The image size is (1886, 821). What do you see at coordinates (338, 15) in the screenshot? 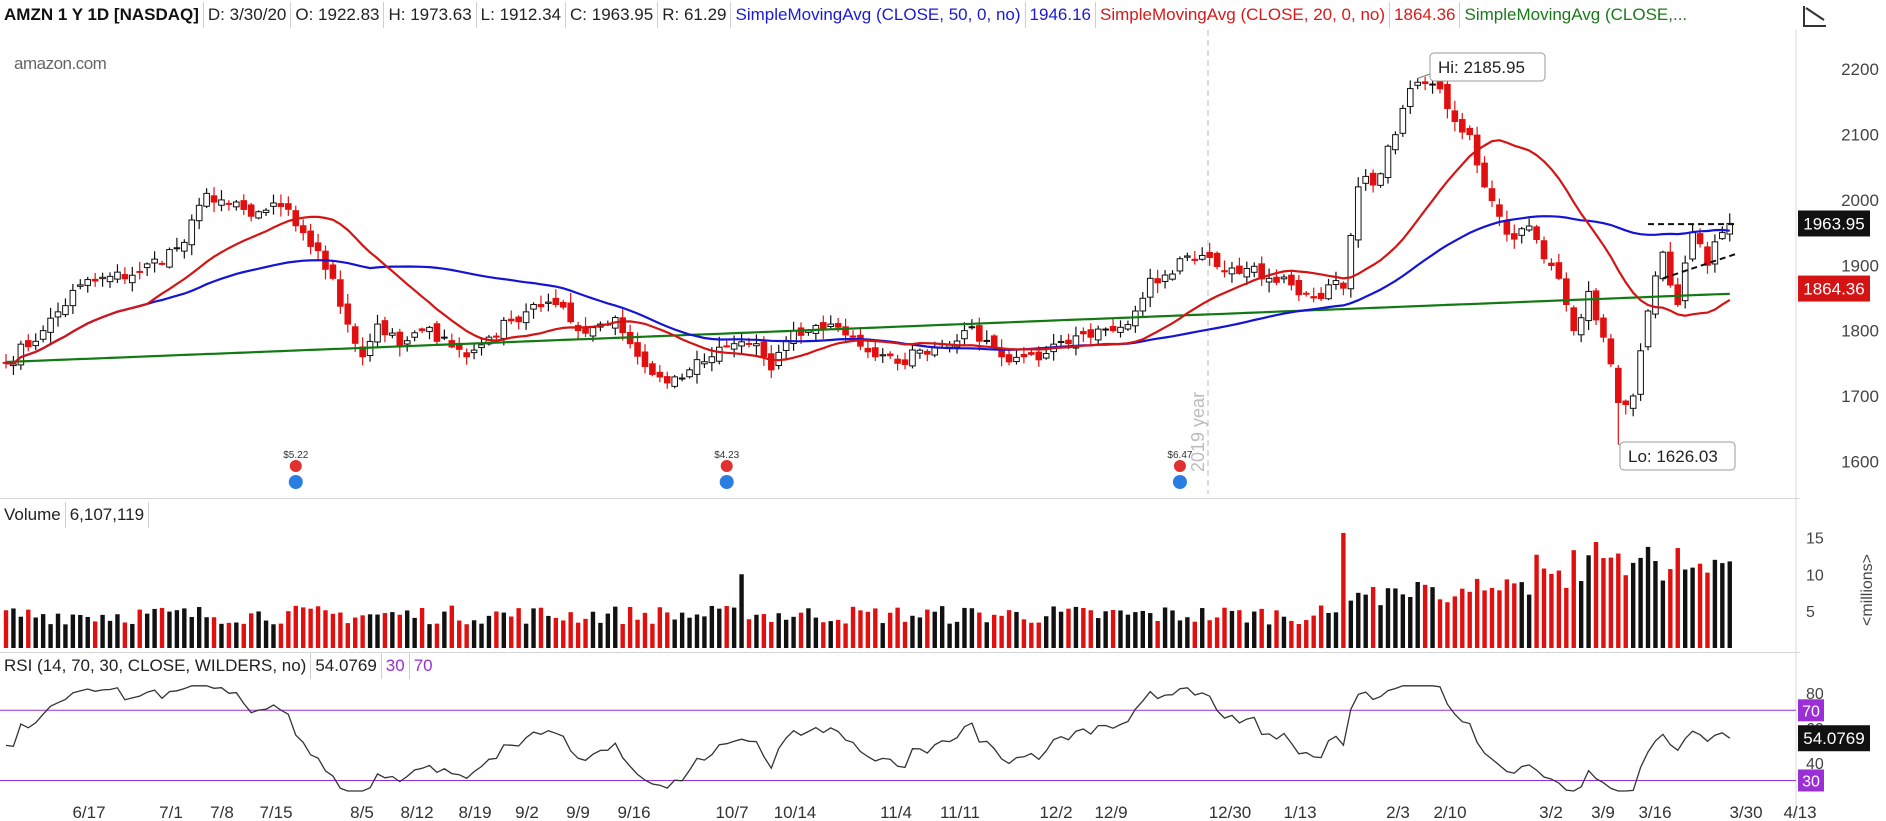
I see `open-label: O: 1922.83` at bounding box center [338, 15].